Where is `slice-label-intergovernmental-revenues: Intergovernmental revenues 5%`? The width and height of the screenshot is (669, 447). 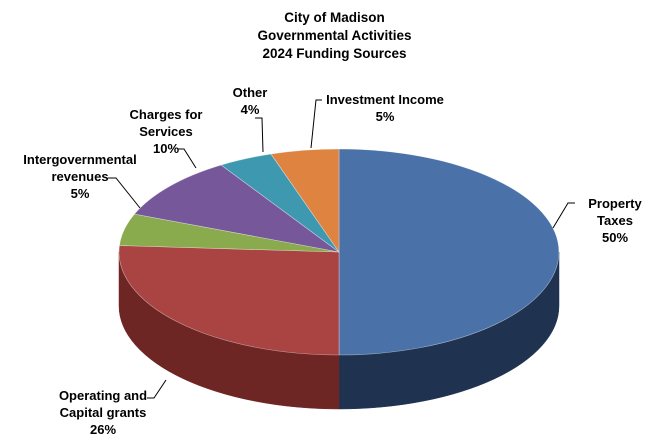
slice-label-intergovernmental-revenues: Intergovernmental revenues 5% is located at coordinates (80, 176).